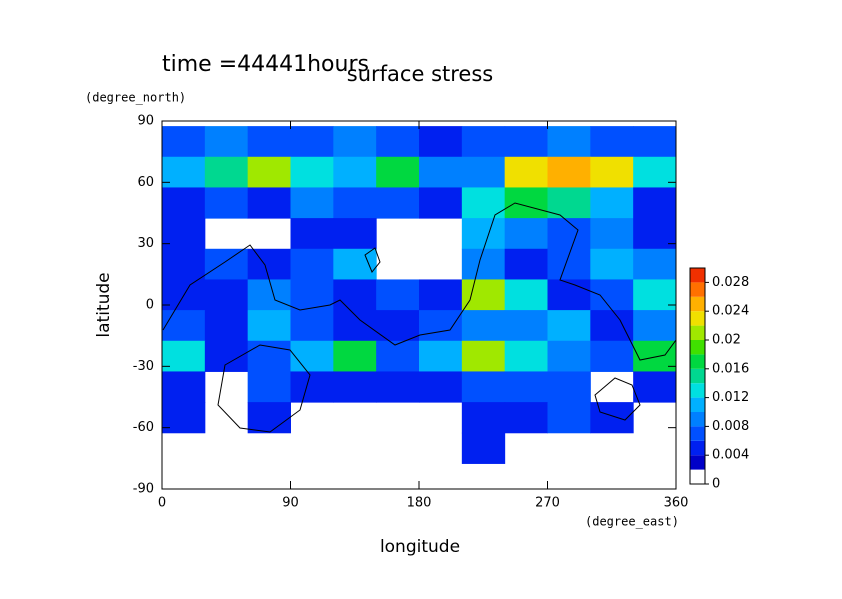 This screenshot has height=599, width=842. Describe the element at coordinates (143, 366) in the screenshot. I see `y-tick-label: -30` at that location.